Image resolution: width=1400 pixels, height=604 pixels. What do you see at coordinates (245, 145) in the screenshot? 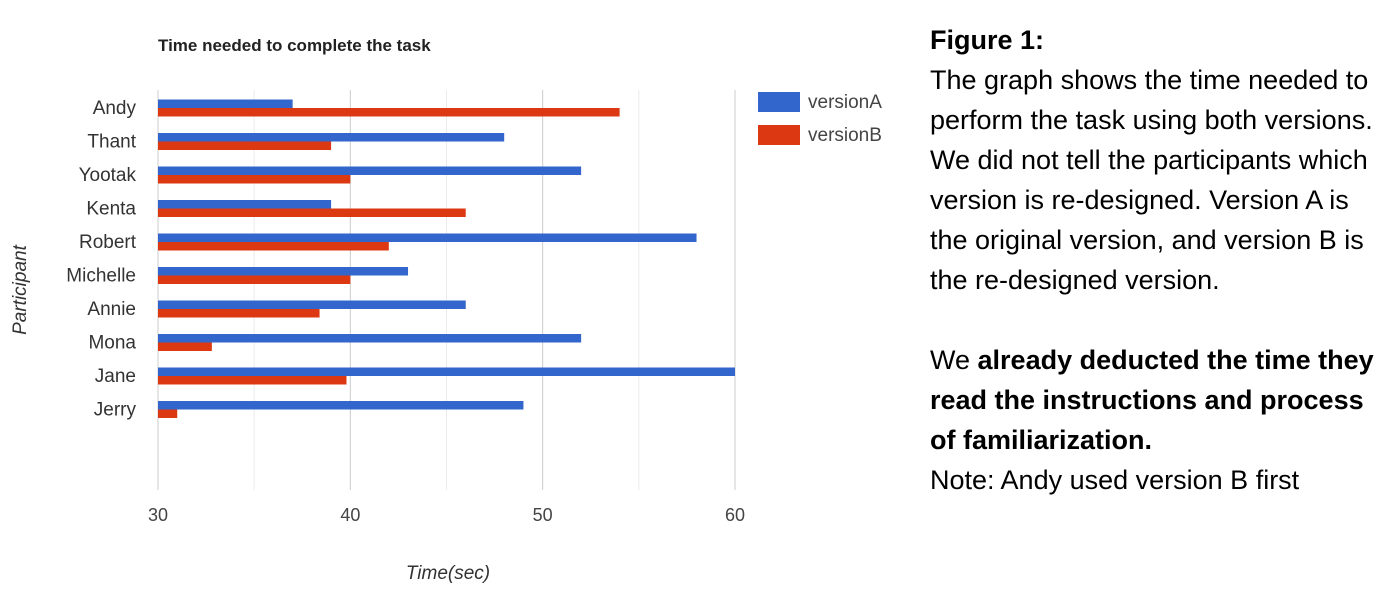
I see `bar-versionB-thant` at bounding box center [245, 145].